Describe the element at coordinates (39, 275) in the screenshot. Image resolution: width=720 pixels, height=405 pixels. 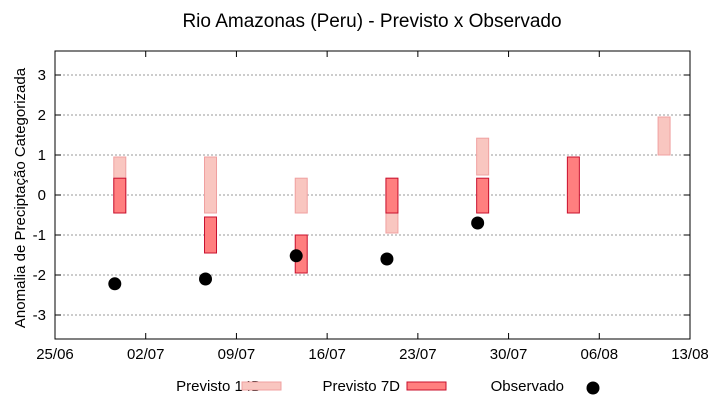
I see `y-tick-label: -2` at that location.